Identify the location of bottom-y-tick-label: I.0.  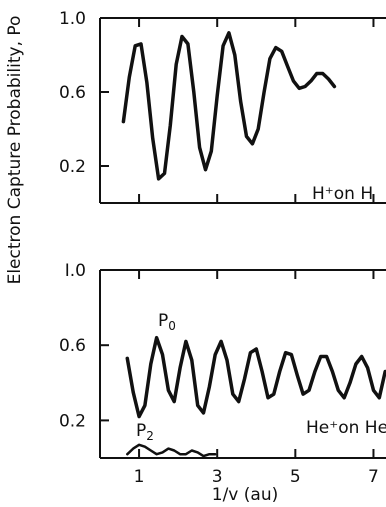
(75, 271).